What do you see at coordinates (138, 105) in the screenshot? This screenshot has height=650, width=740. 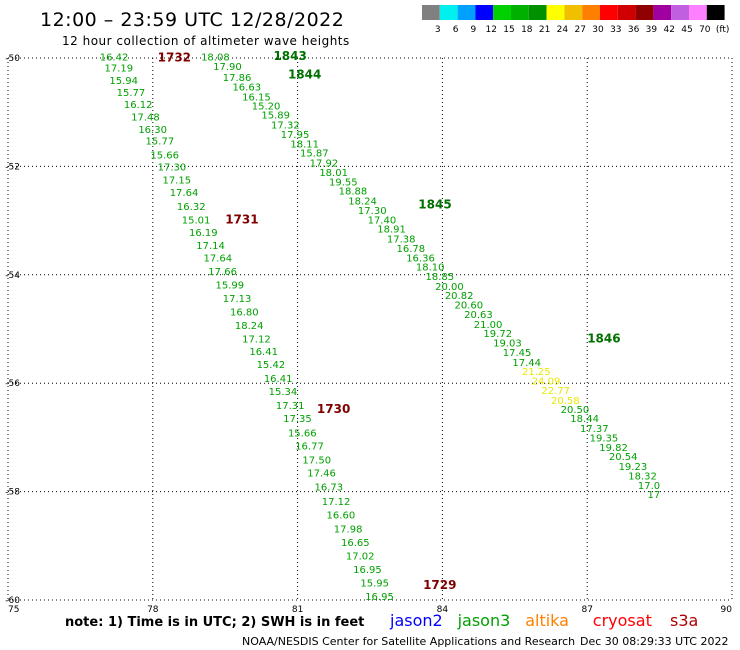 I see `swh-value: 16.12` at bounding box center [138, 105].